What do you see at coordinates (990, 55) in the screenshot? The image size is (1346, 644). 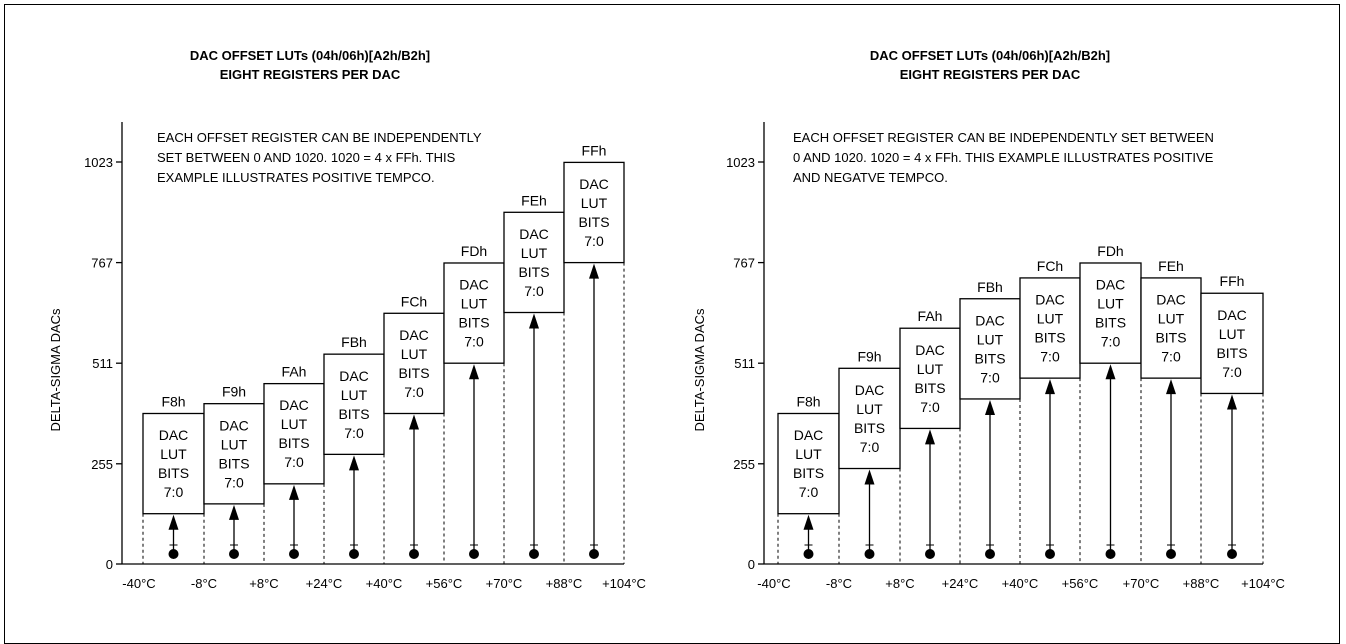 I see `panel-title-line1: DAC OFFSET LUTs (04h/06h)[A2h/B2h]` at bounding box center [990, 55].